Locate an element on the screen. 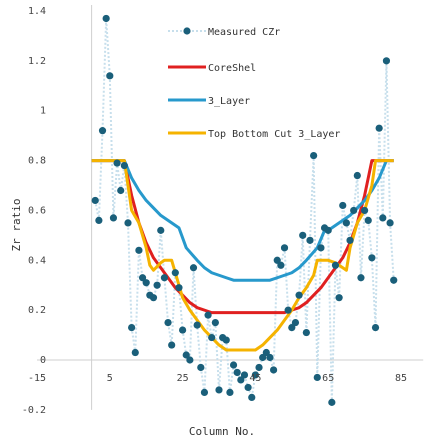  legend-label-coreshel: CoreShel is located at coordinates (232, 68).